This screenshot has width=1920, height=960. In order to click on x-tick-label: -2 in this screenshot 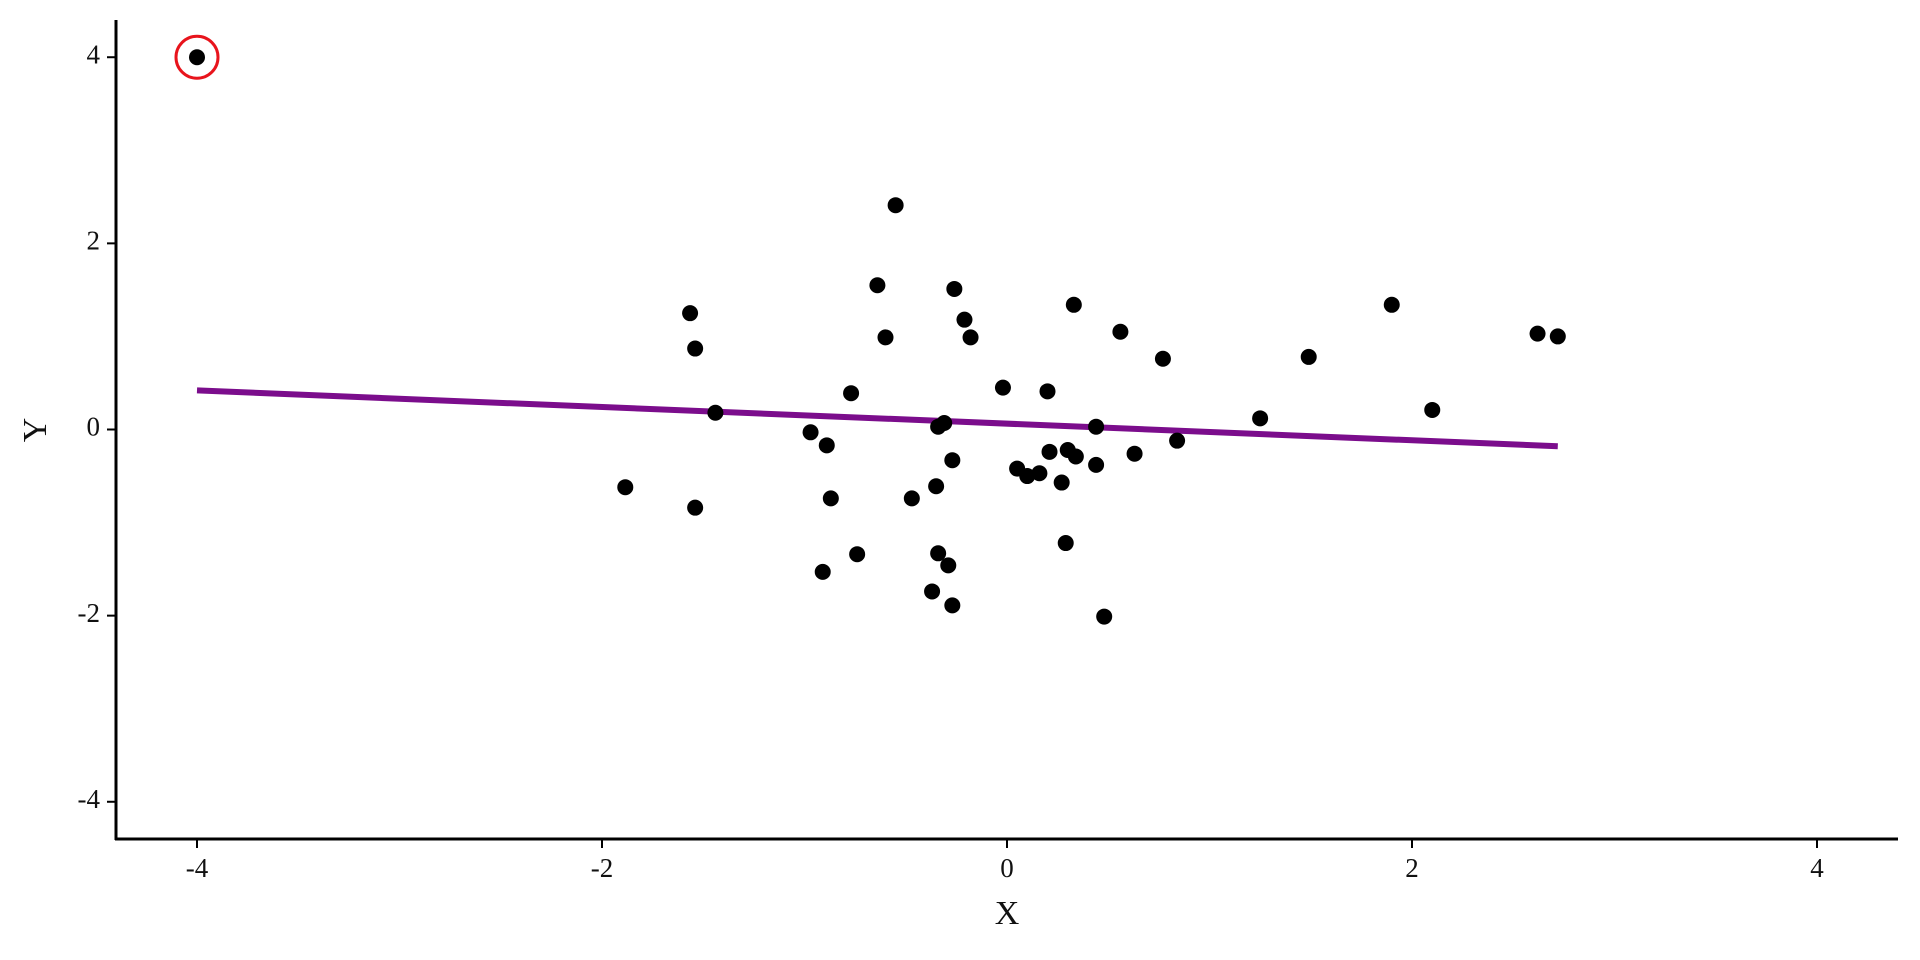, I will do `click(602, 868)`.